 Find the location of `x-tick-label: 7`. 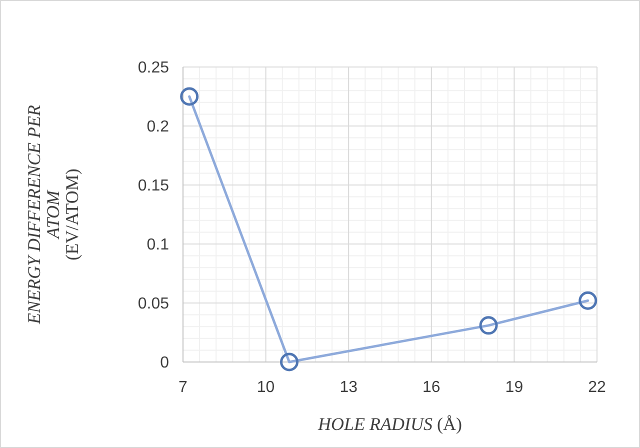

x-tick-label: 7 is located at coordinates (183, 387).